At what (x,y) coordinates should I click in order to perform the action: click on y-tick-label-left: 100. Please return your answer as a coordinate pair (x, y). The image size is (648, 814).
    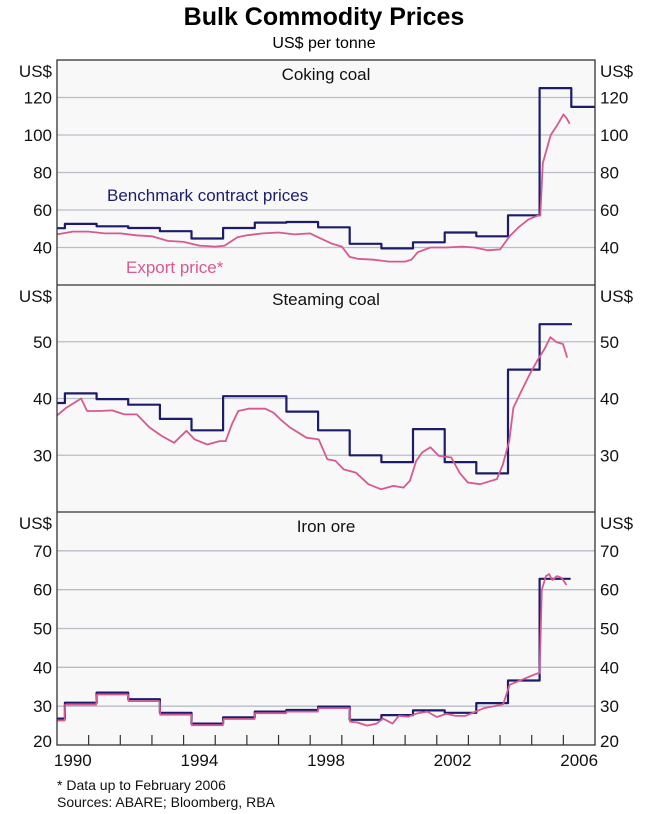
    Looking at the image, I should click on (38, 135).